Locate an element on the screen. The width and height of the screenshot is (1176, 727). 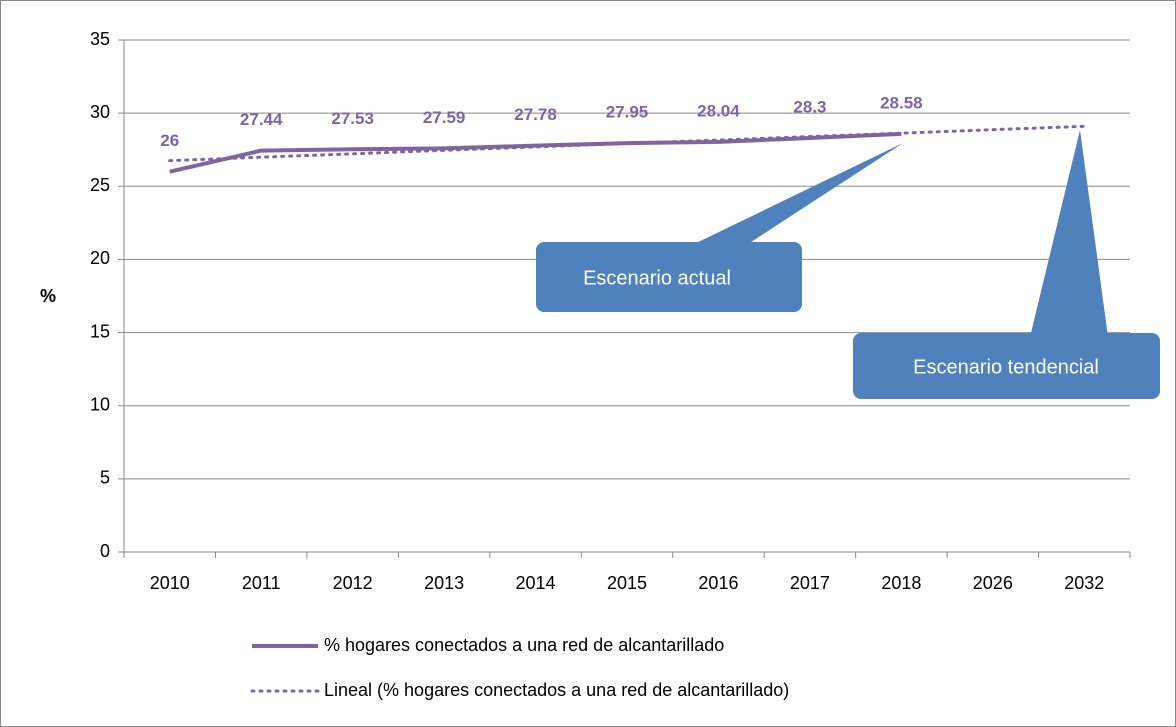
callout-text: Escenario tendencial is located at coordinates (1006, 367).